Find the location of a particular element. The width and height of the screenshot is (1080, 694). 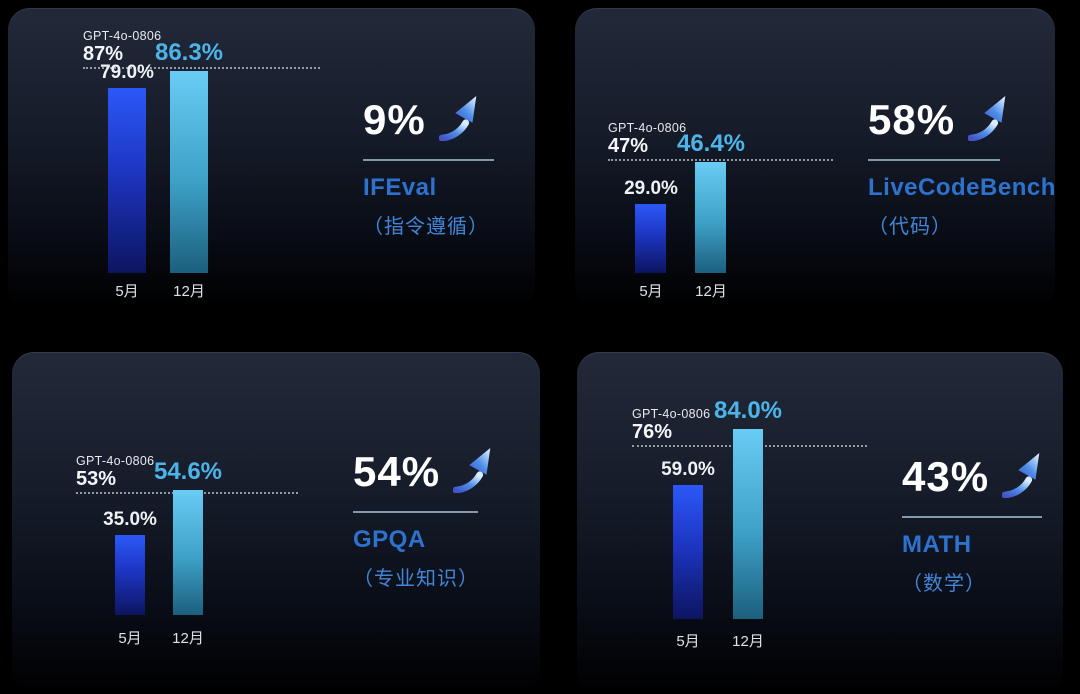

bar-value-december: 84.0% is located at coordinates (748, 410).